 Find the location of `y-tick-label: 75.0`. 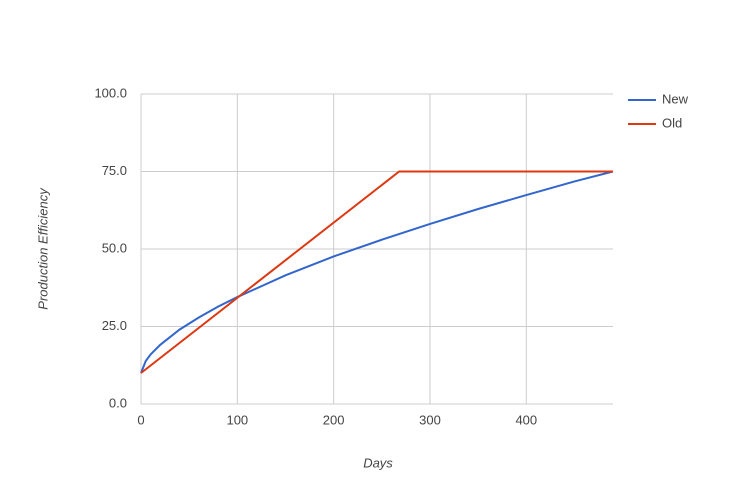

y-tick-label: 75.0 is located at coordinates (114, 170).